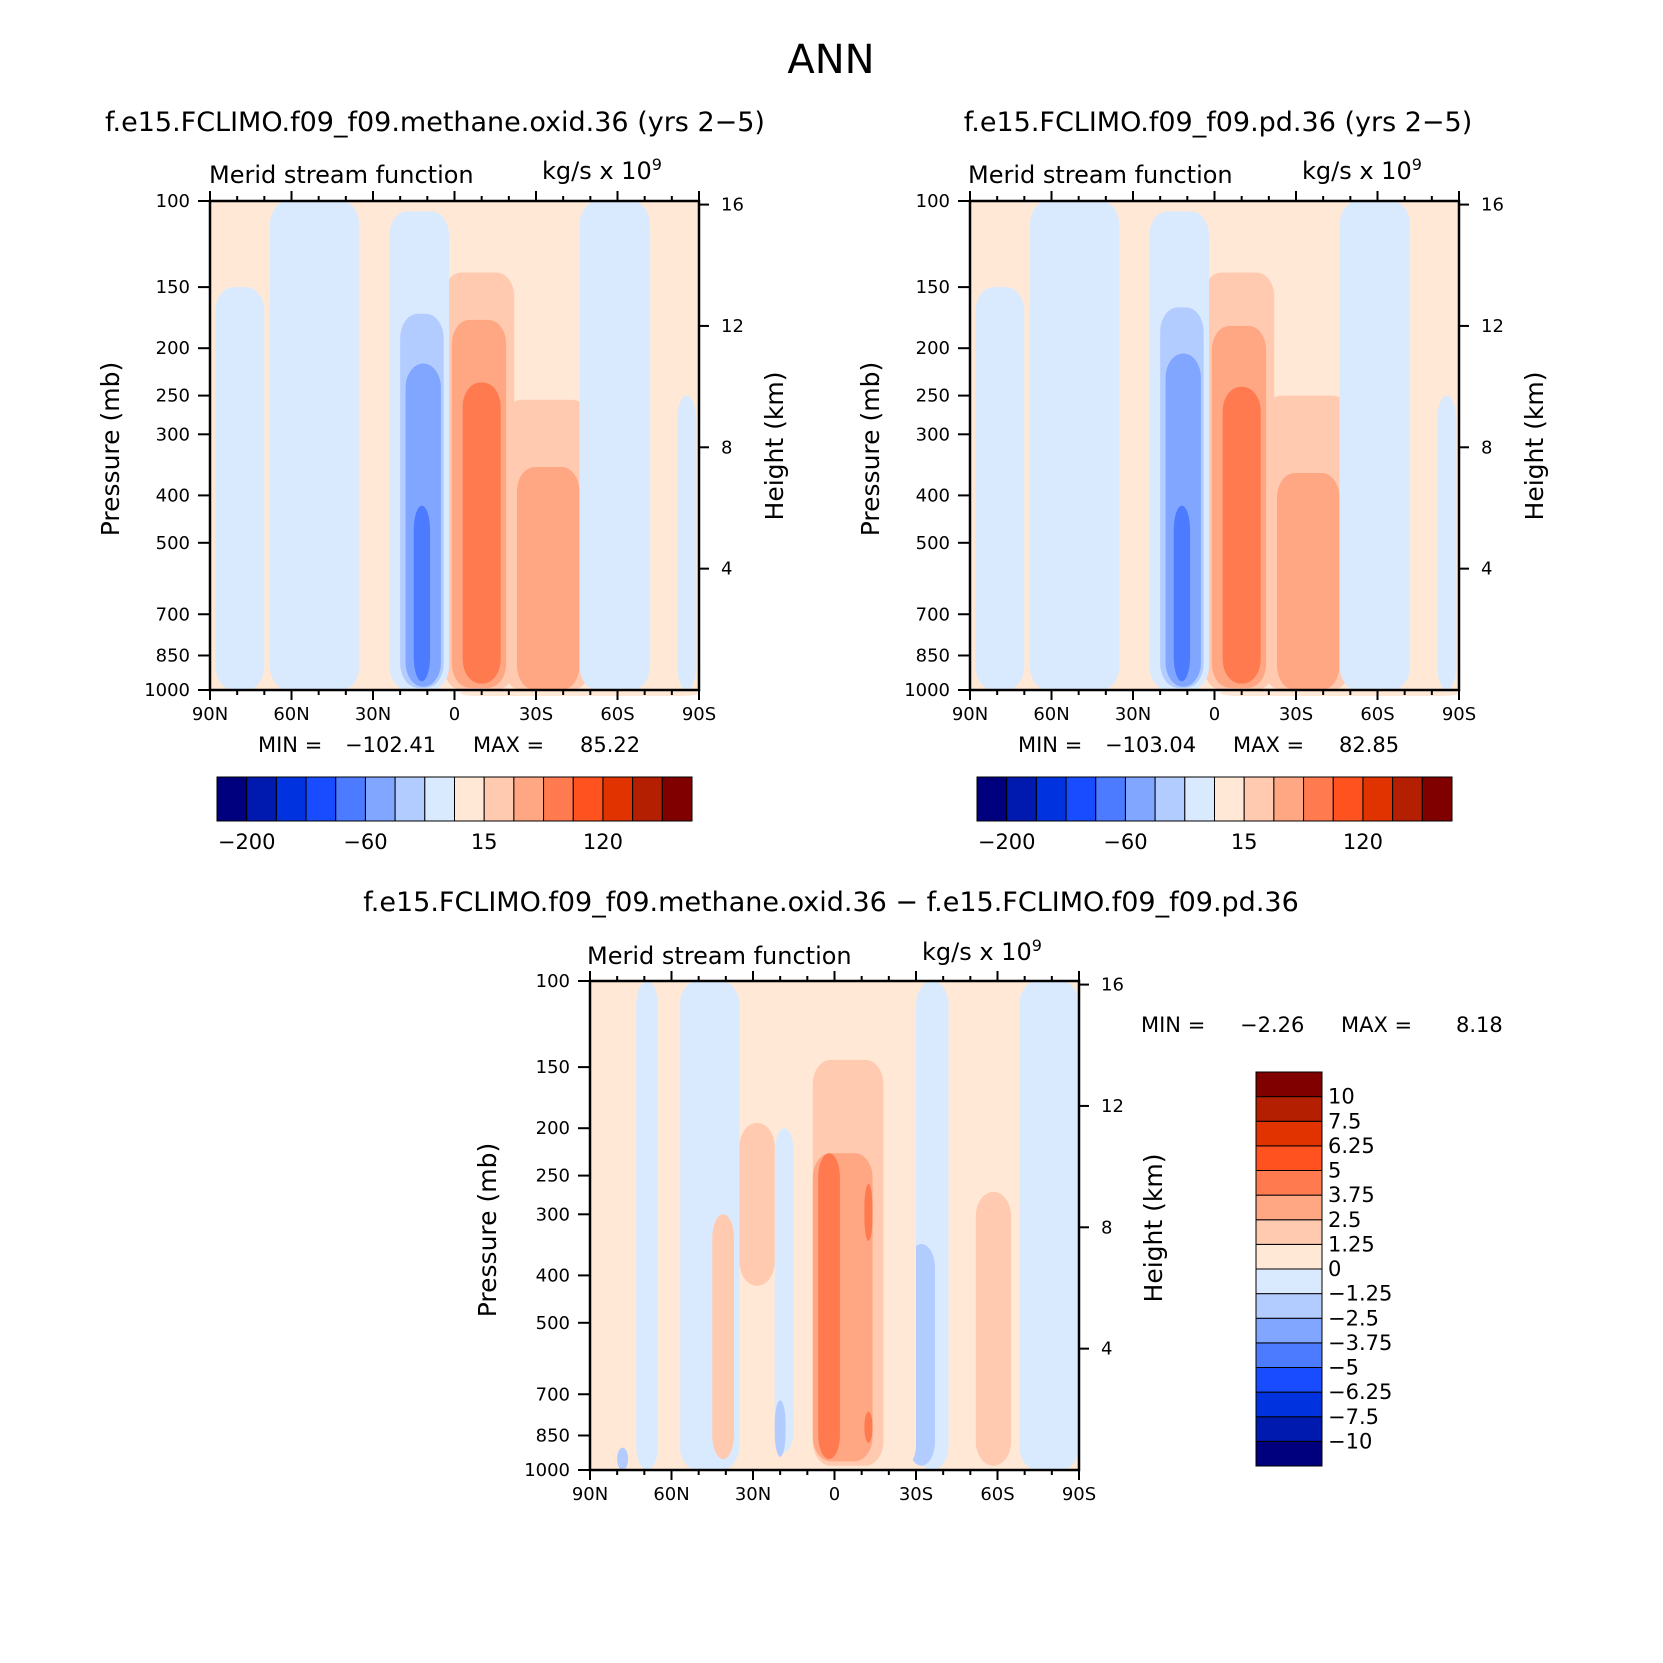 The width and height of the screenshot is (1663, 1663). I want to click on colorbar-label: 0, so click(1334, 1269).